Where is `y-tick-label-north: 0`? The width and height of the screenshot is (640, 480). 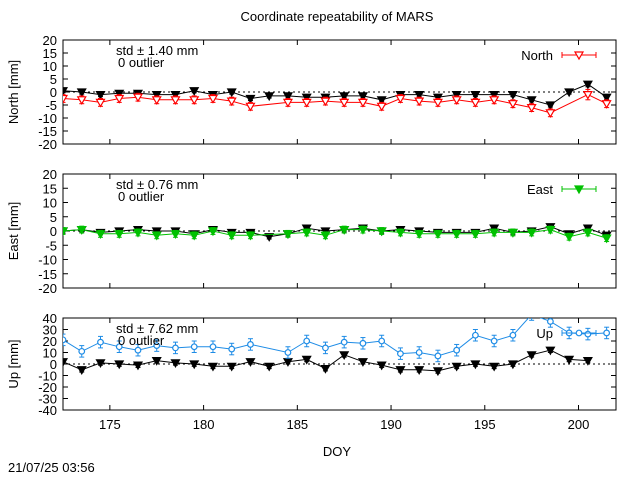
y-tick-label-north: 0 is located at coordinates (53, 92).